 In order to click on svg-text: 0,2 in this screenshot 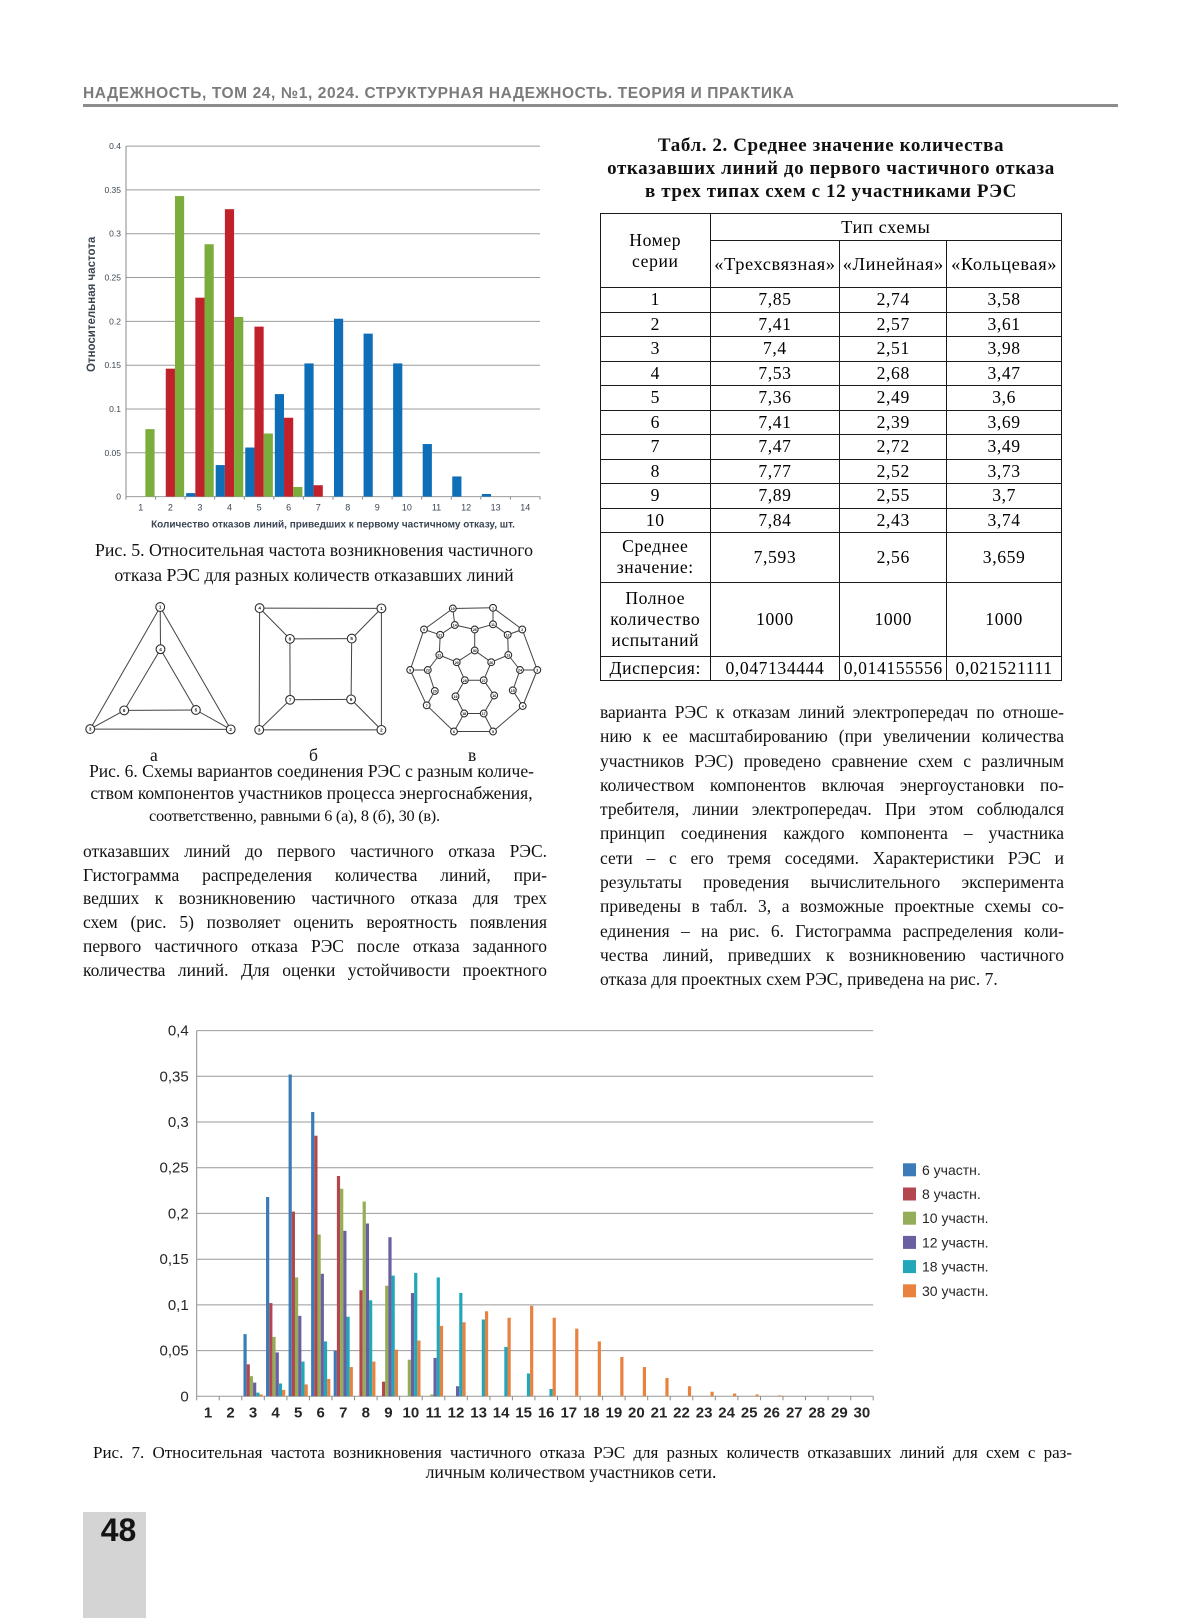, I will do `click(178, 1213)`.